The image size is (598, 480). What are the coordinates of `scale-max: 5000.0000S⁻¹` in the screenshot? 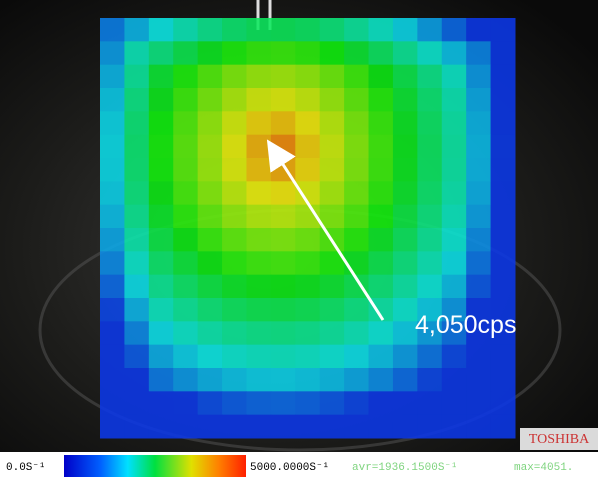 It's located at (289, 468).